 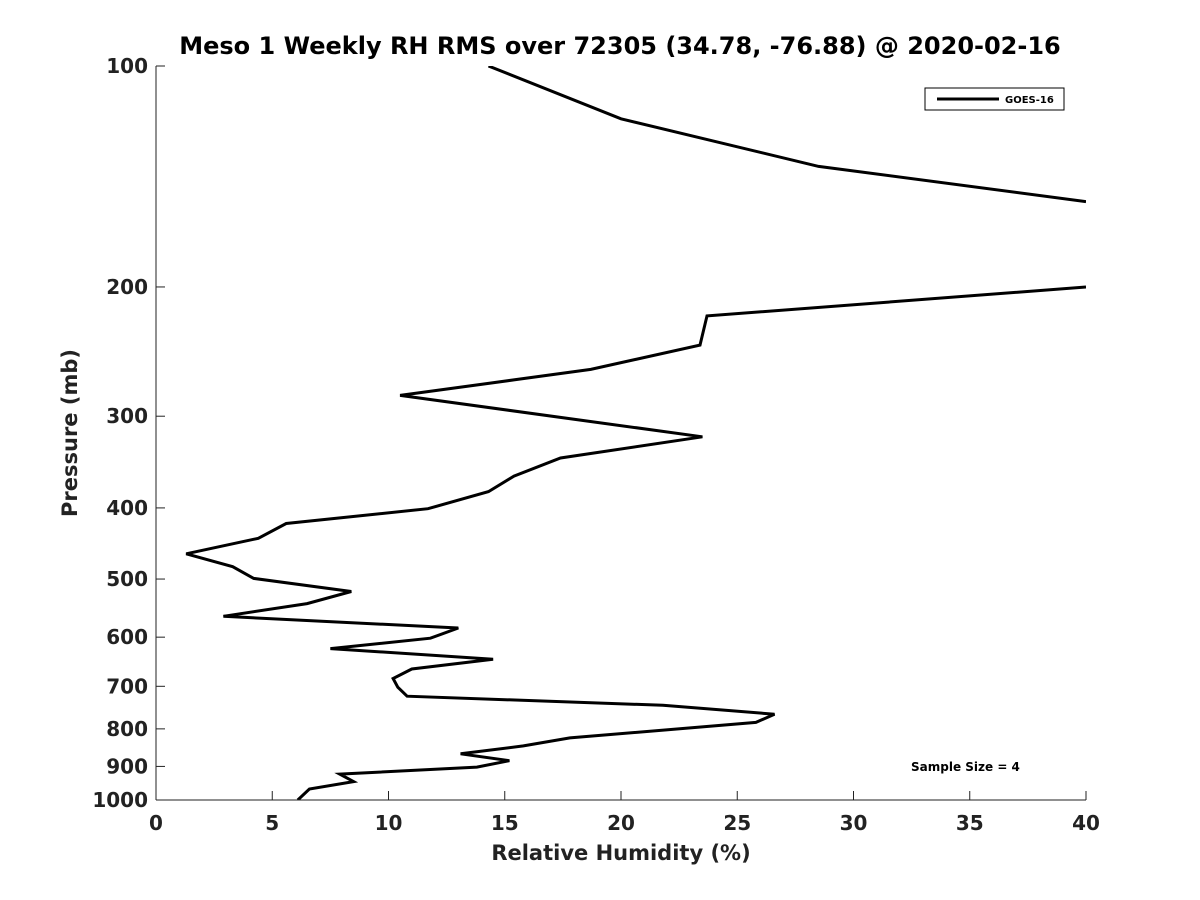 What do you see at coordinates (127, 686) in the screenshot?
I see `y-tick-label: 700` at bounding box center [127, 686].